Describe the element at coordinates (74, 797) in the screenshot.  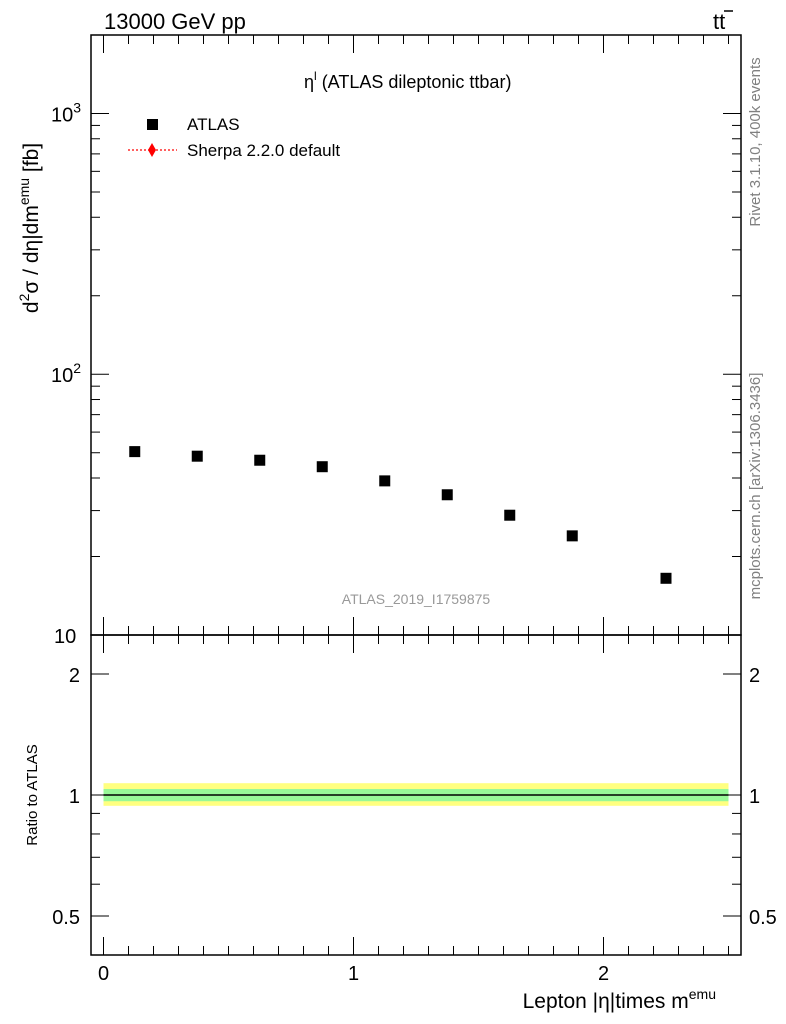
I see `ratio-ytick-label-left: 1` at that location.